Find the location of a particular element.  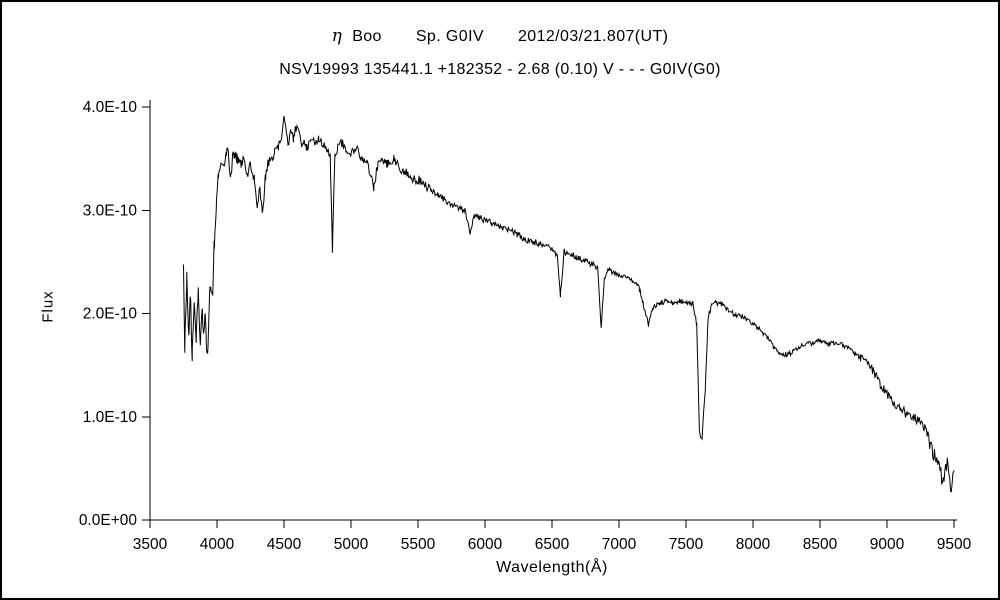

x-tick-label: 9000 is located at coordinates (887, 544).